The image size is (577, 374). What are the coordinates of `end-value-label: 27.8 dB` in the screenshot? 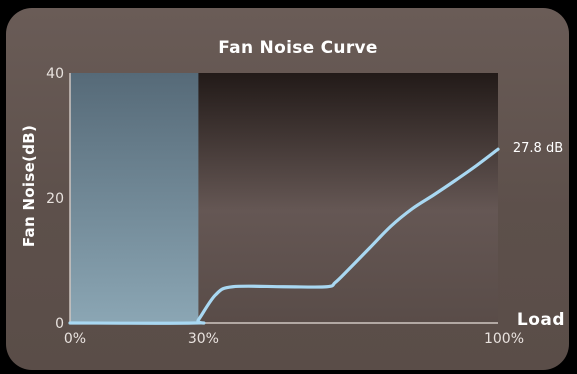 It's located at (538, 148).